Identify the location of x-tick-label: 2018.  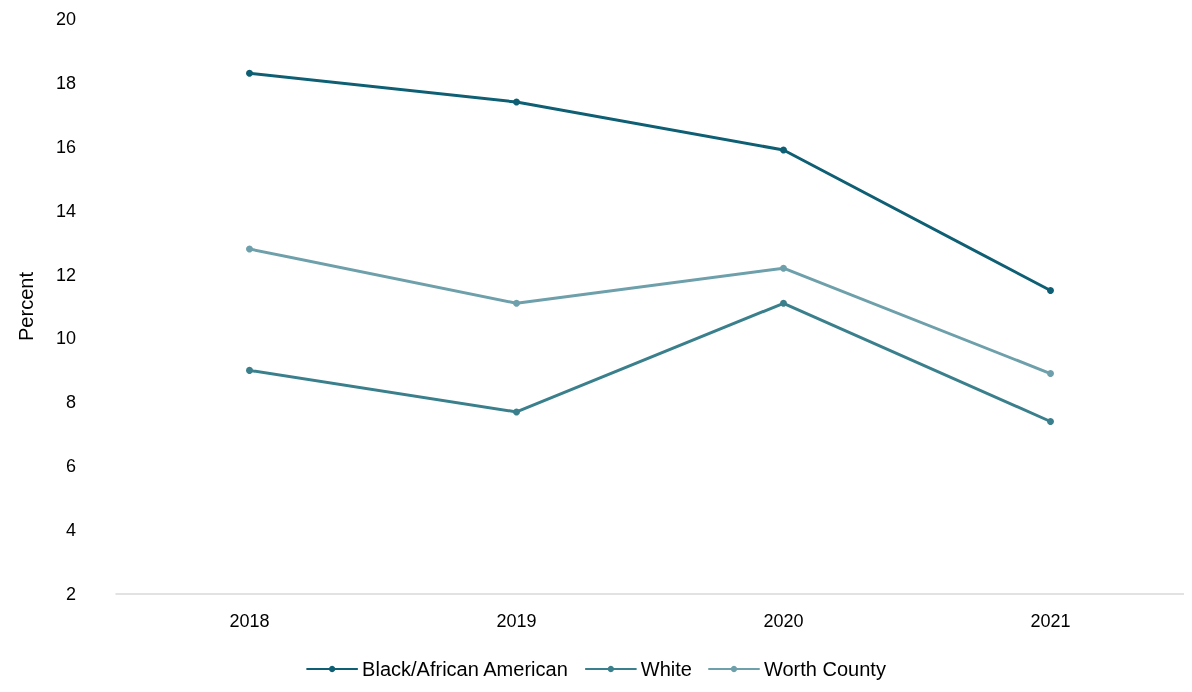
(249, 621).